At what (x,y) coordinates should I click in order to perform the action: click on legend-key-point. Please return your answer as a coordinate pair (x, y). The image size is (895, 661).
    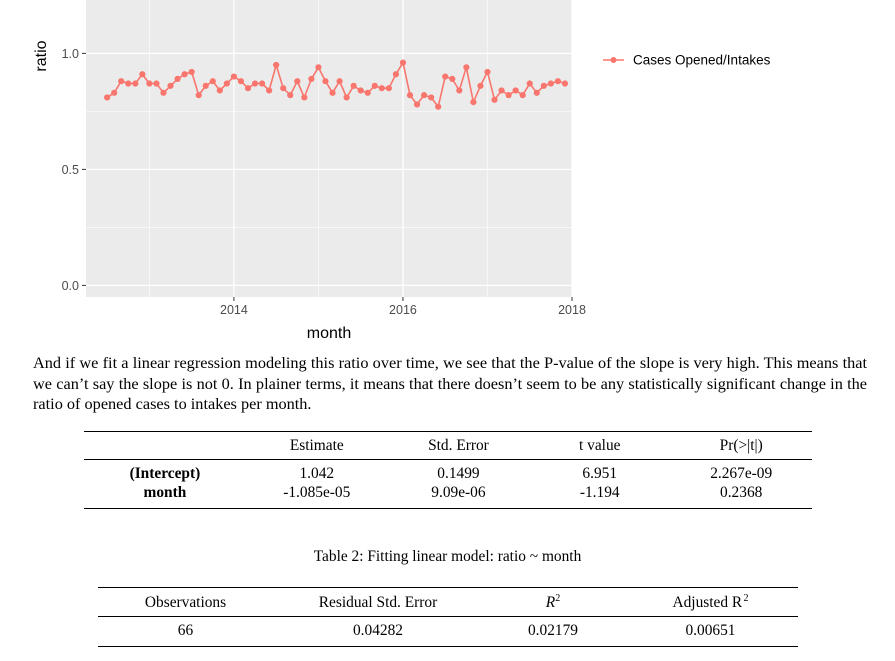
    Looking at the image, I should click on (613, 60).